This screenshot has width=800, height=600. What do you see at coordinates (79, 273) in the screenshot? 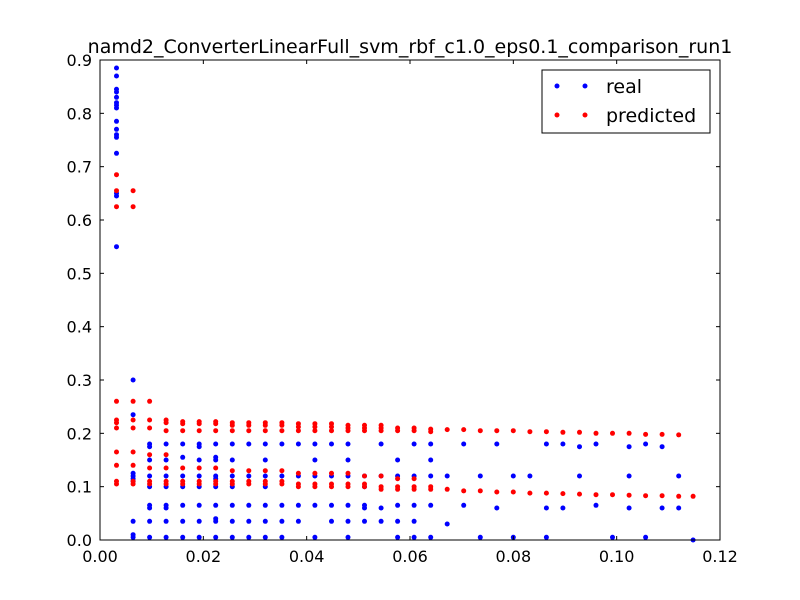
I see `y-tick-label-5: 0.5` at bounding box center [79, 273].